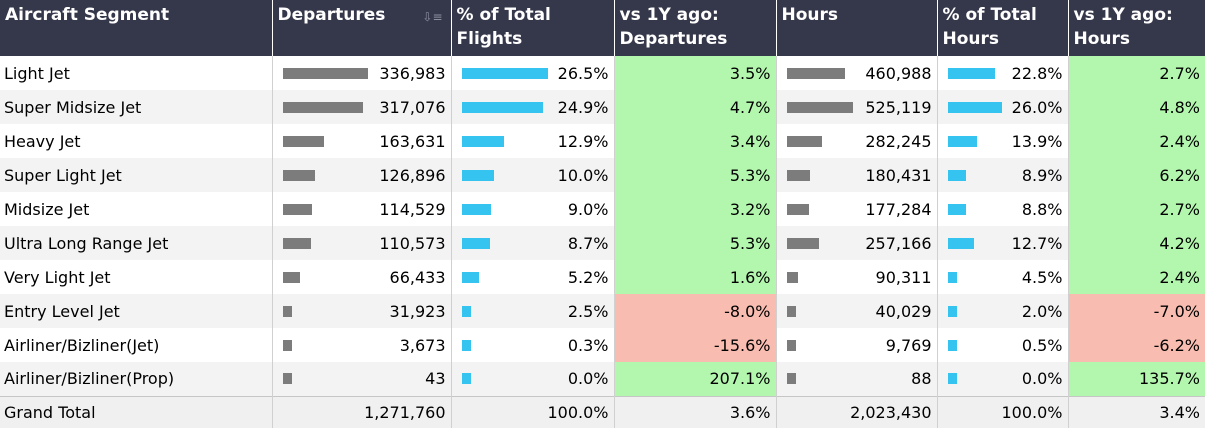  I want to click on cell-value: 22.8%, so click(1037, 73).